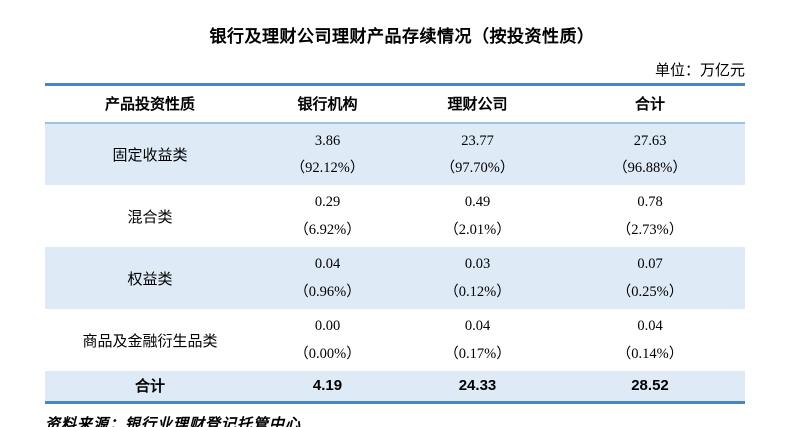  What do you see at coordinates (327, 353) in the screenshot?
I see `percent-value: （0.00%）` at bounding box center [327, 353].